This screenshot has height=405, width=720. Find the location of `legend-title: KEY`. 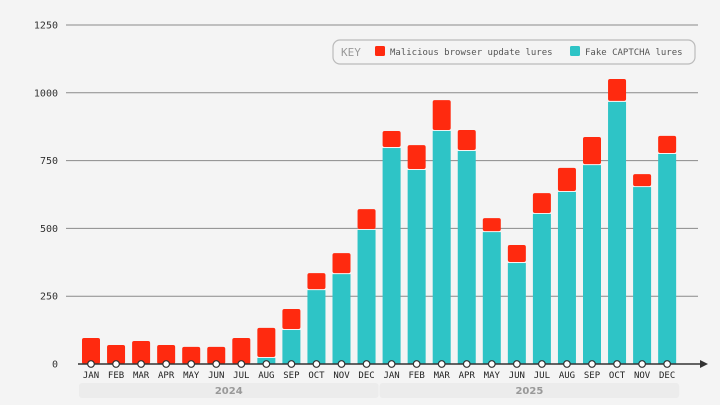

legend-title: KEY is located at coordinates (351, 52).